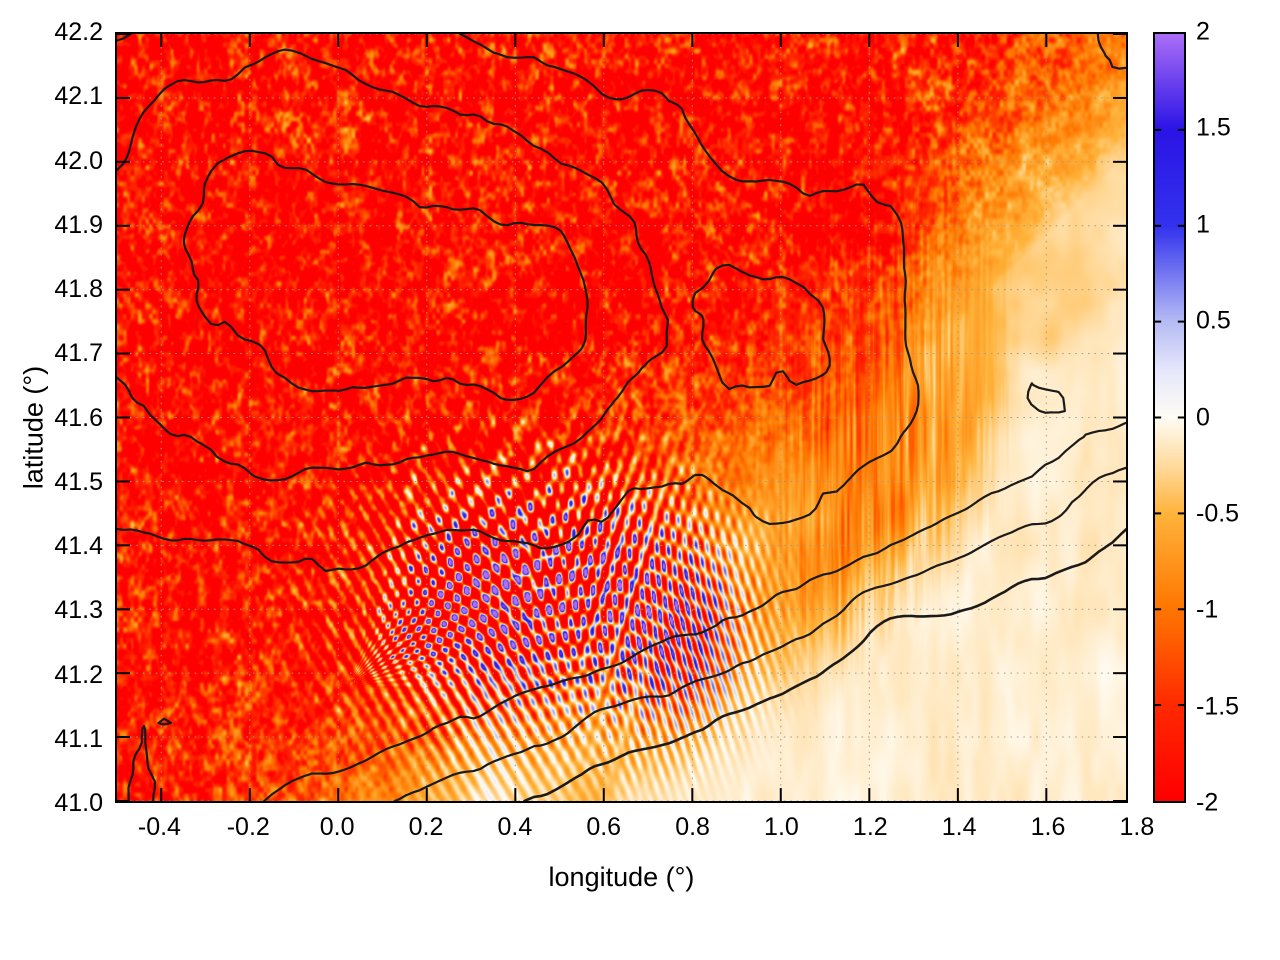 The width and height of the screenshot is (1280, 960). I want to click on y-tick-label: 41.6, so click(78, 417).